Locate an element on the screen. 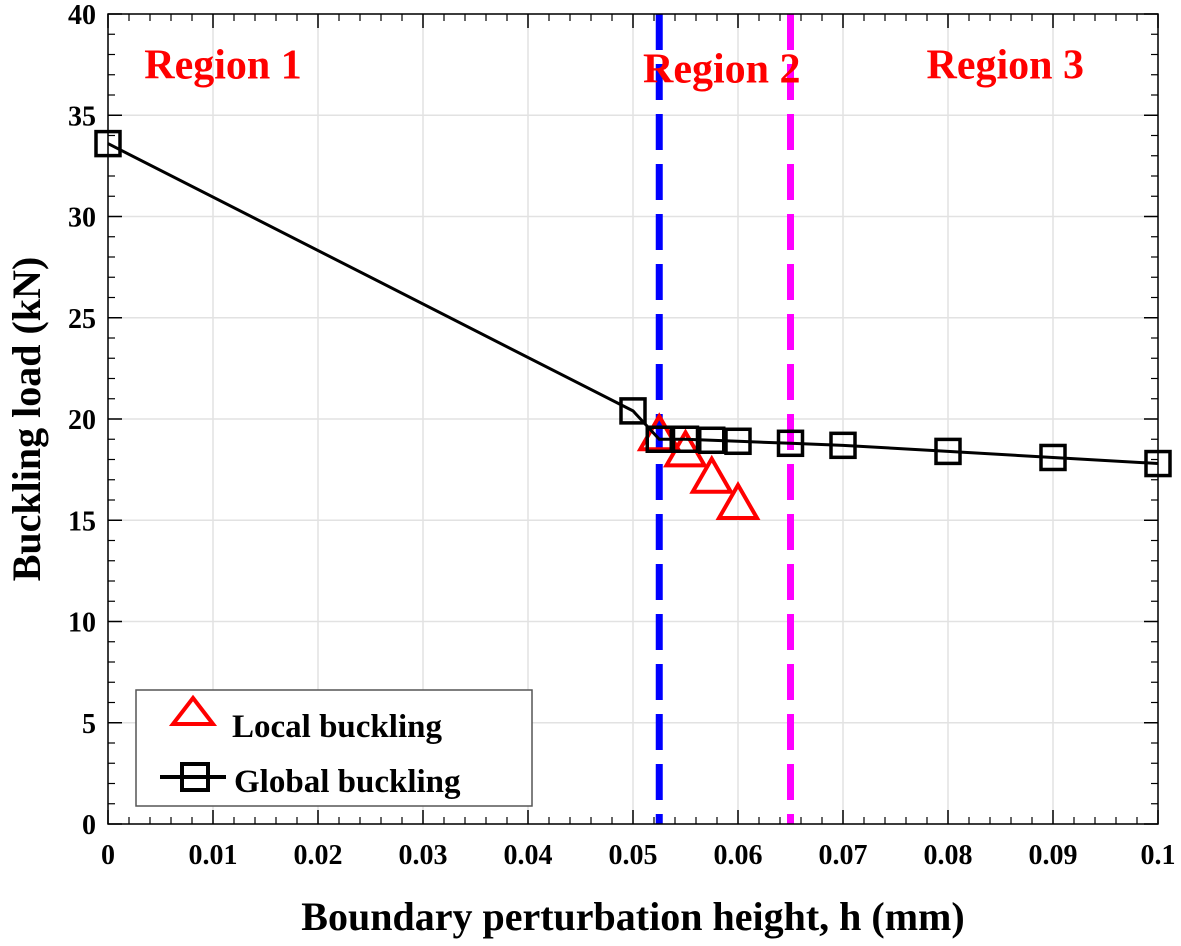 Image resolution: width=1181 pixels, height=946 pixels. y-tick-label: 35 is located at coordinates (82, 116).